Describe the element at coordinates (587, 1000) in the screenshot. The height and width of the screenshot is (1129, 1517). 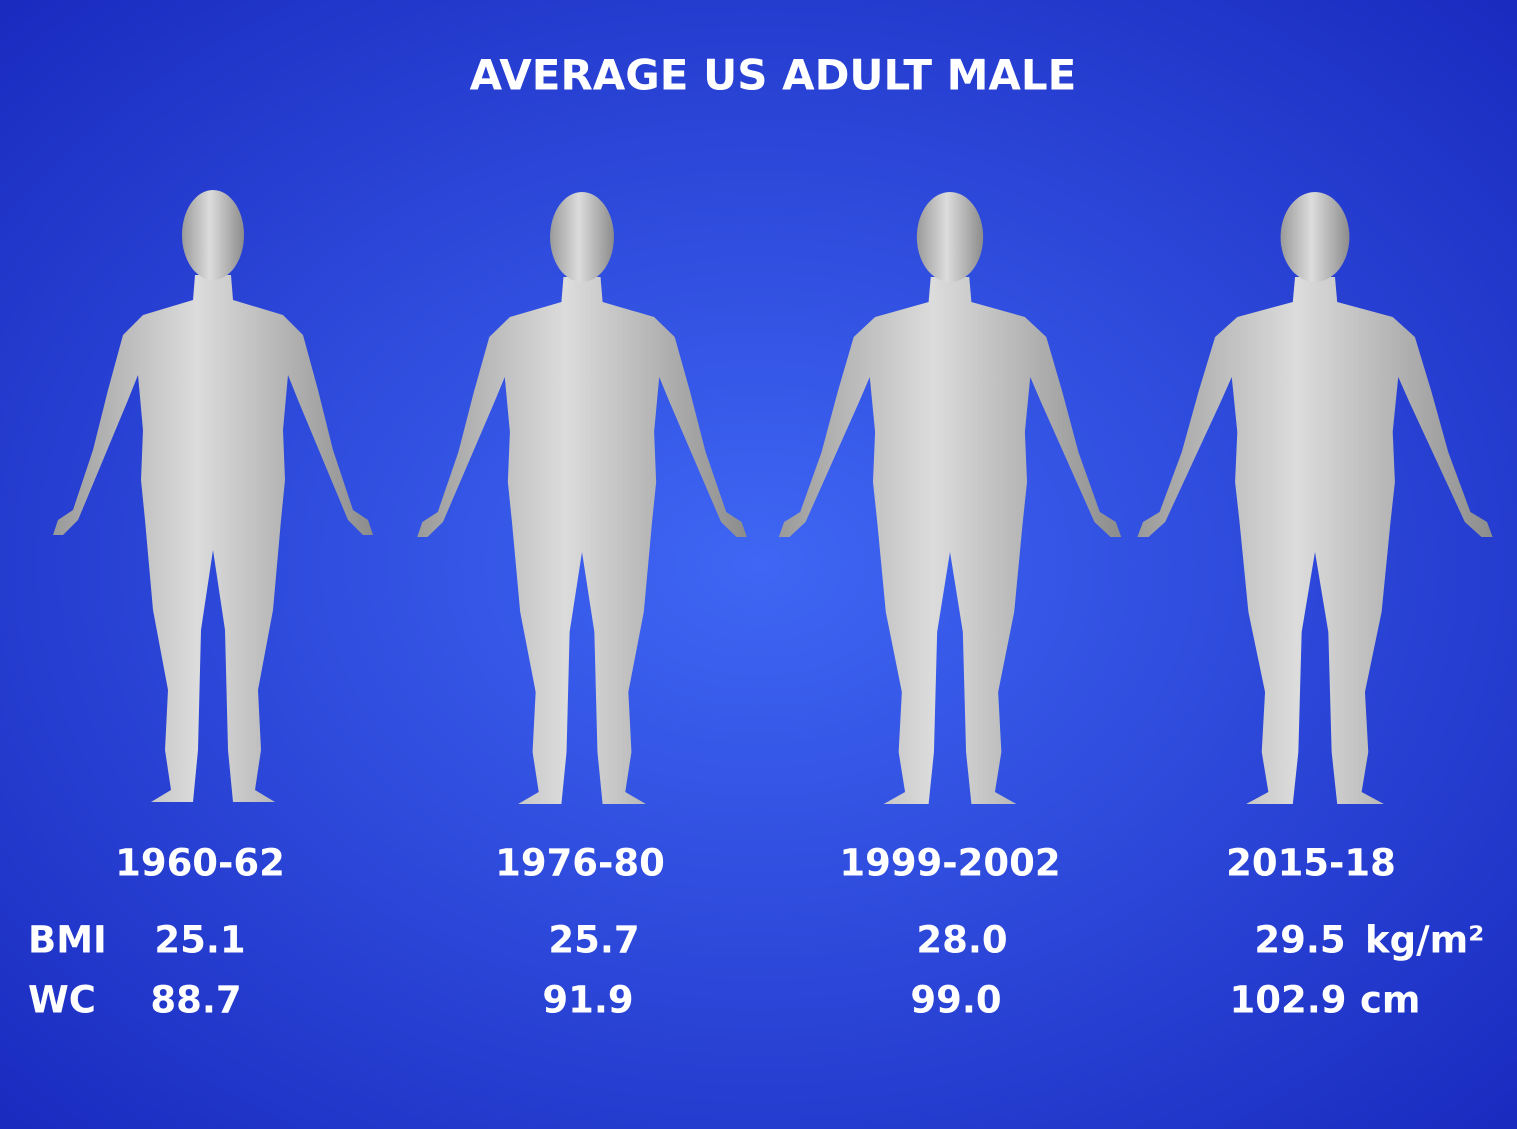
I see `value: 91.9` at that location.